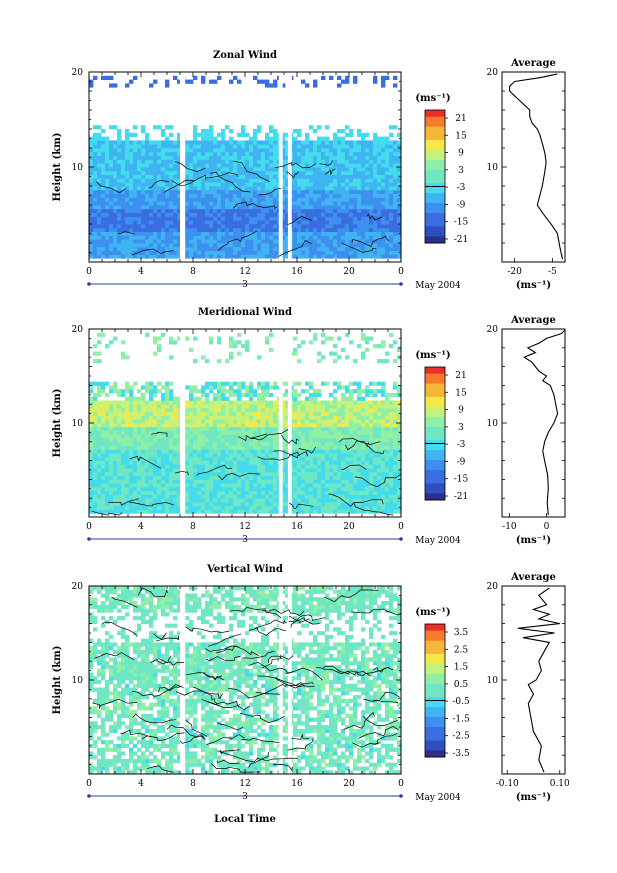 This screenshot has width=617, height=873. I want to click on colorbar-tick-label: 3, so click(461, 171).